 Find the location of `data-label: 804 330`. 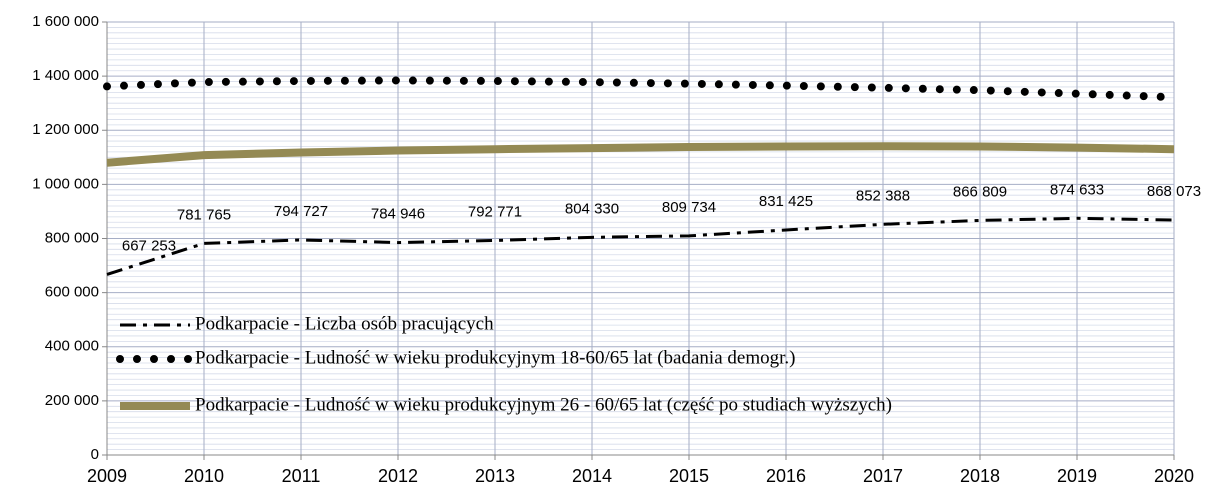

data-label: 804 330 is located at coordinates (592, 208).